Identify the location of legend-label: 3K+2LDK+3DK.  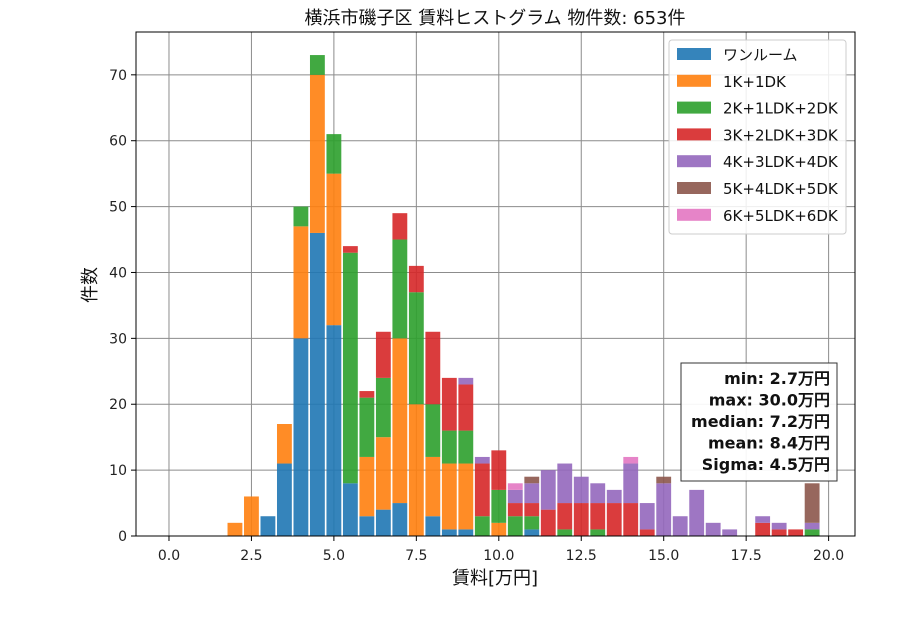
(781, 135).